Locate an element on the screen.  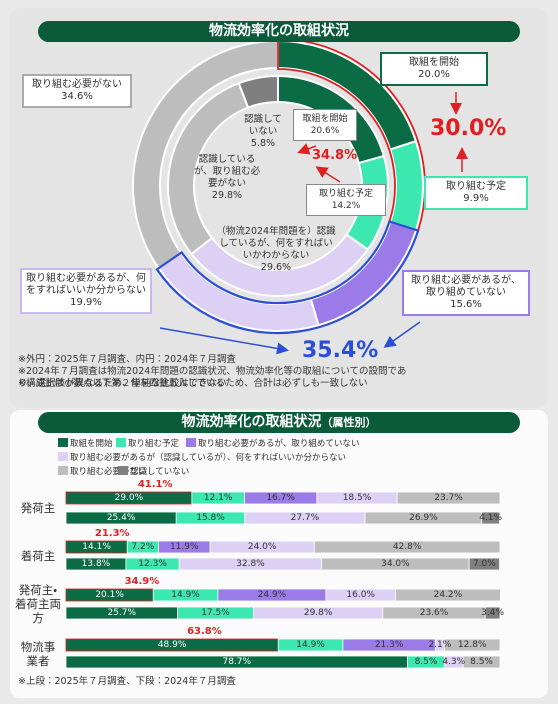
data-label: 48.9% is located at coordinates (172, 645).